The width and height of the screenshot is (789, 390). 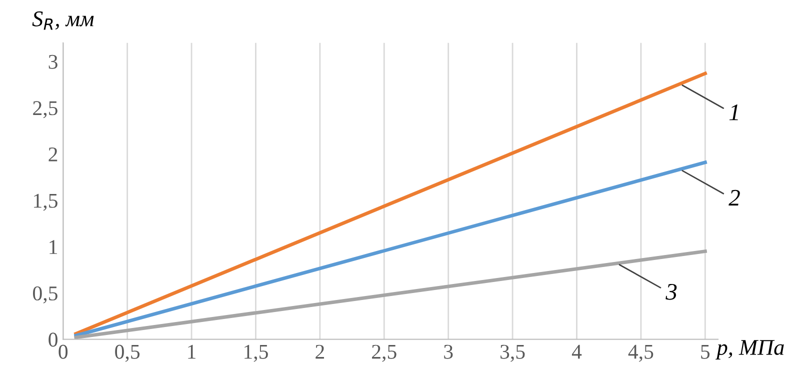 What do you see at coordinates (734, 198) in the screenshot?
I see `series-label: 2` at bounding box center [734, 198].